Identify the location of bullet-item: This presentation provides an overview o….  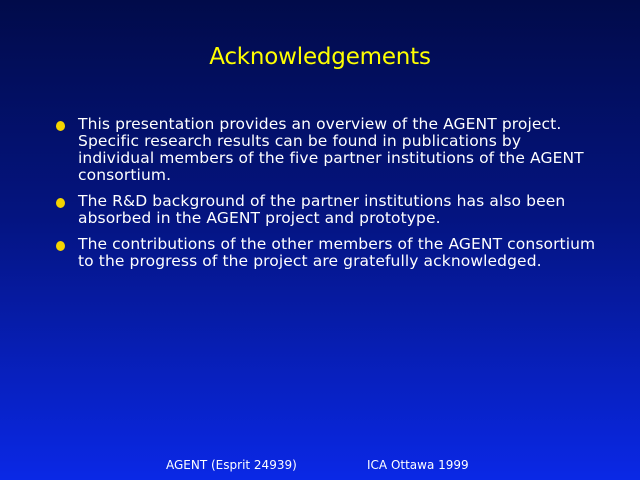
(326, 150).